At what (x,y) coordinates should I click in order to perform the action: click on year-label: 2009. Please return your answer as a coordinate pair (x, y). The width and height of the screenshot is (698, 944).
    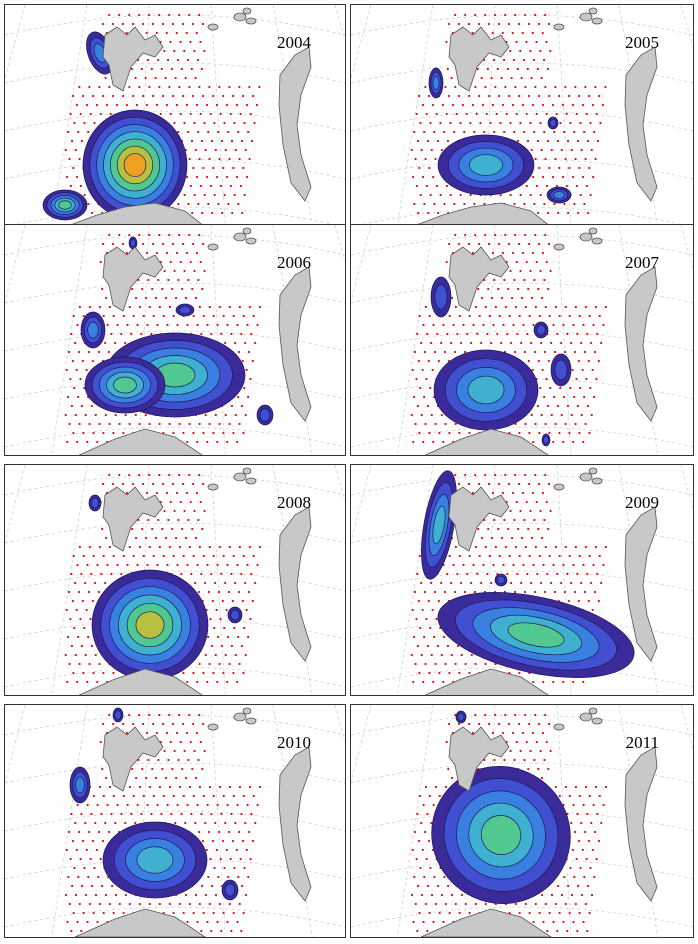
    Looking at the image, I should click on (642, 502).